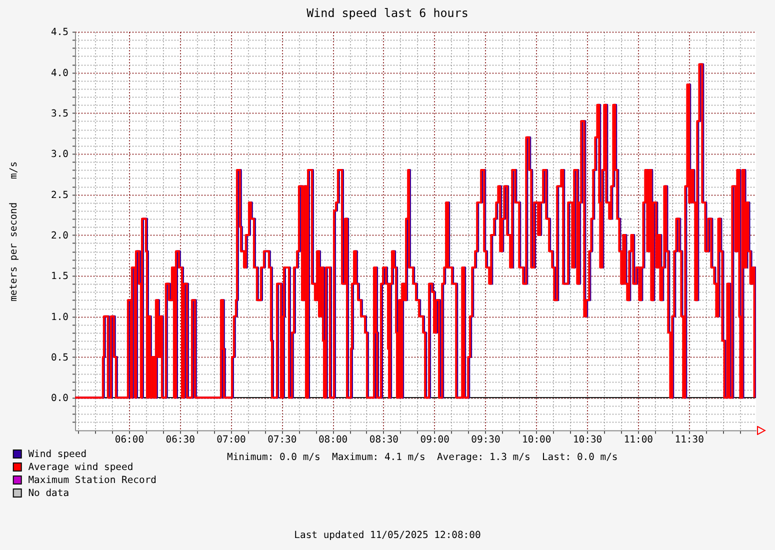 This screenshot has width=775, height=550. What do you see at coordinates (387, 536) in the screenshot?
I see `text: Last updated 11/05/2025 12:08:00` at bounding box center [387, 536].